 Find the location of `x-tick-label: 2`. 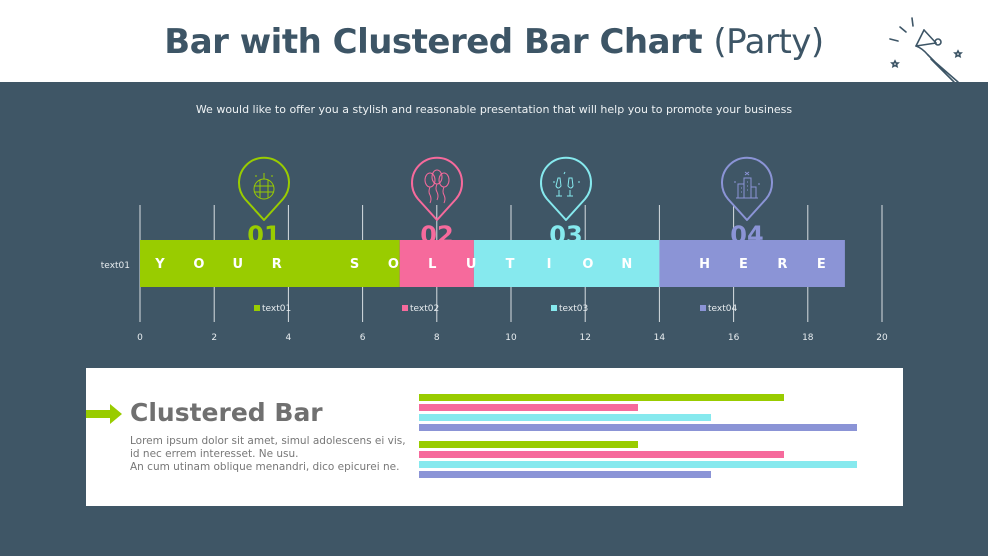

x-tick-label: 2 is located at coordinates (214, 338).